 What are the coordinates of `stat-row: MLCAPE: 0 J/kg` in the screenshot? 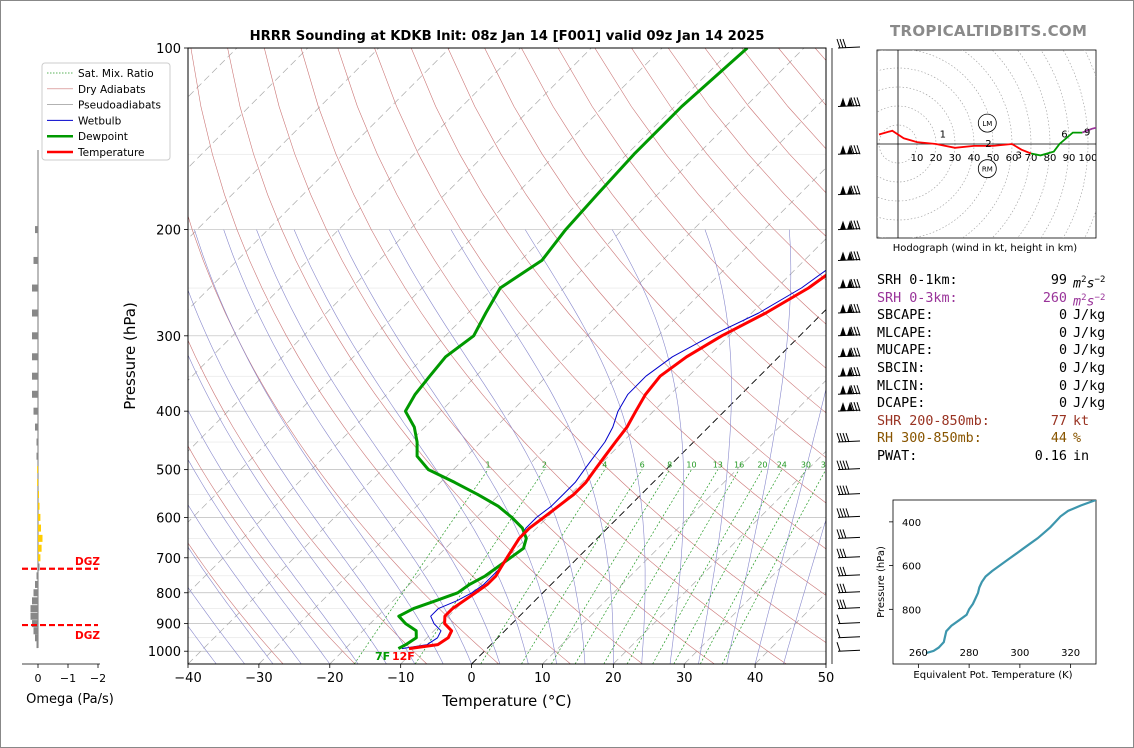 It's located at (1002, 334).